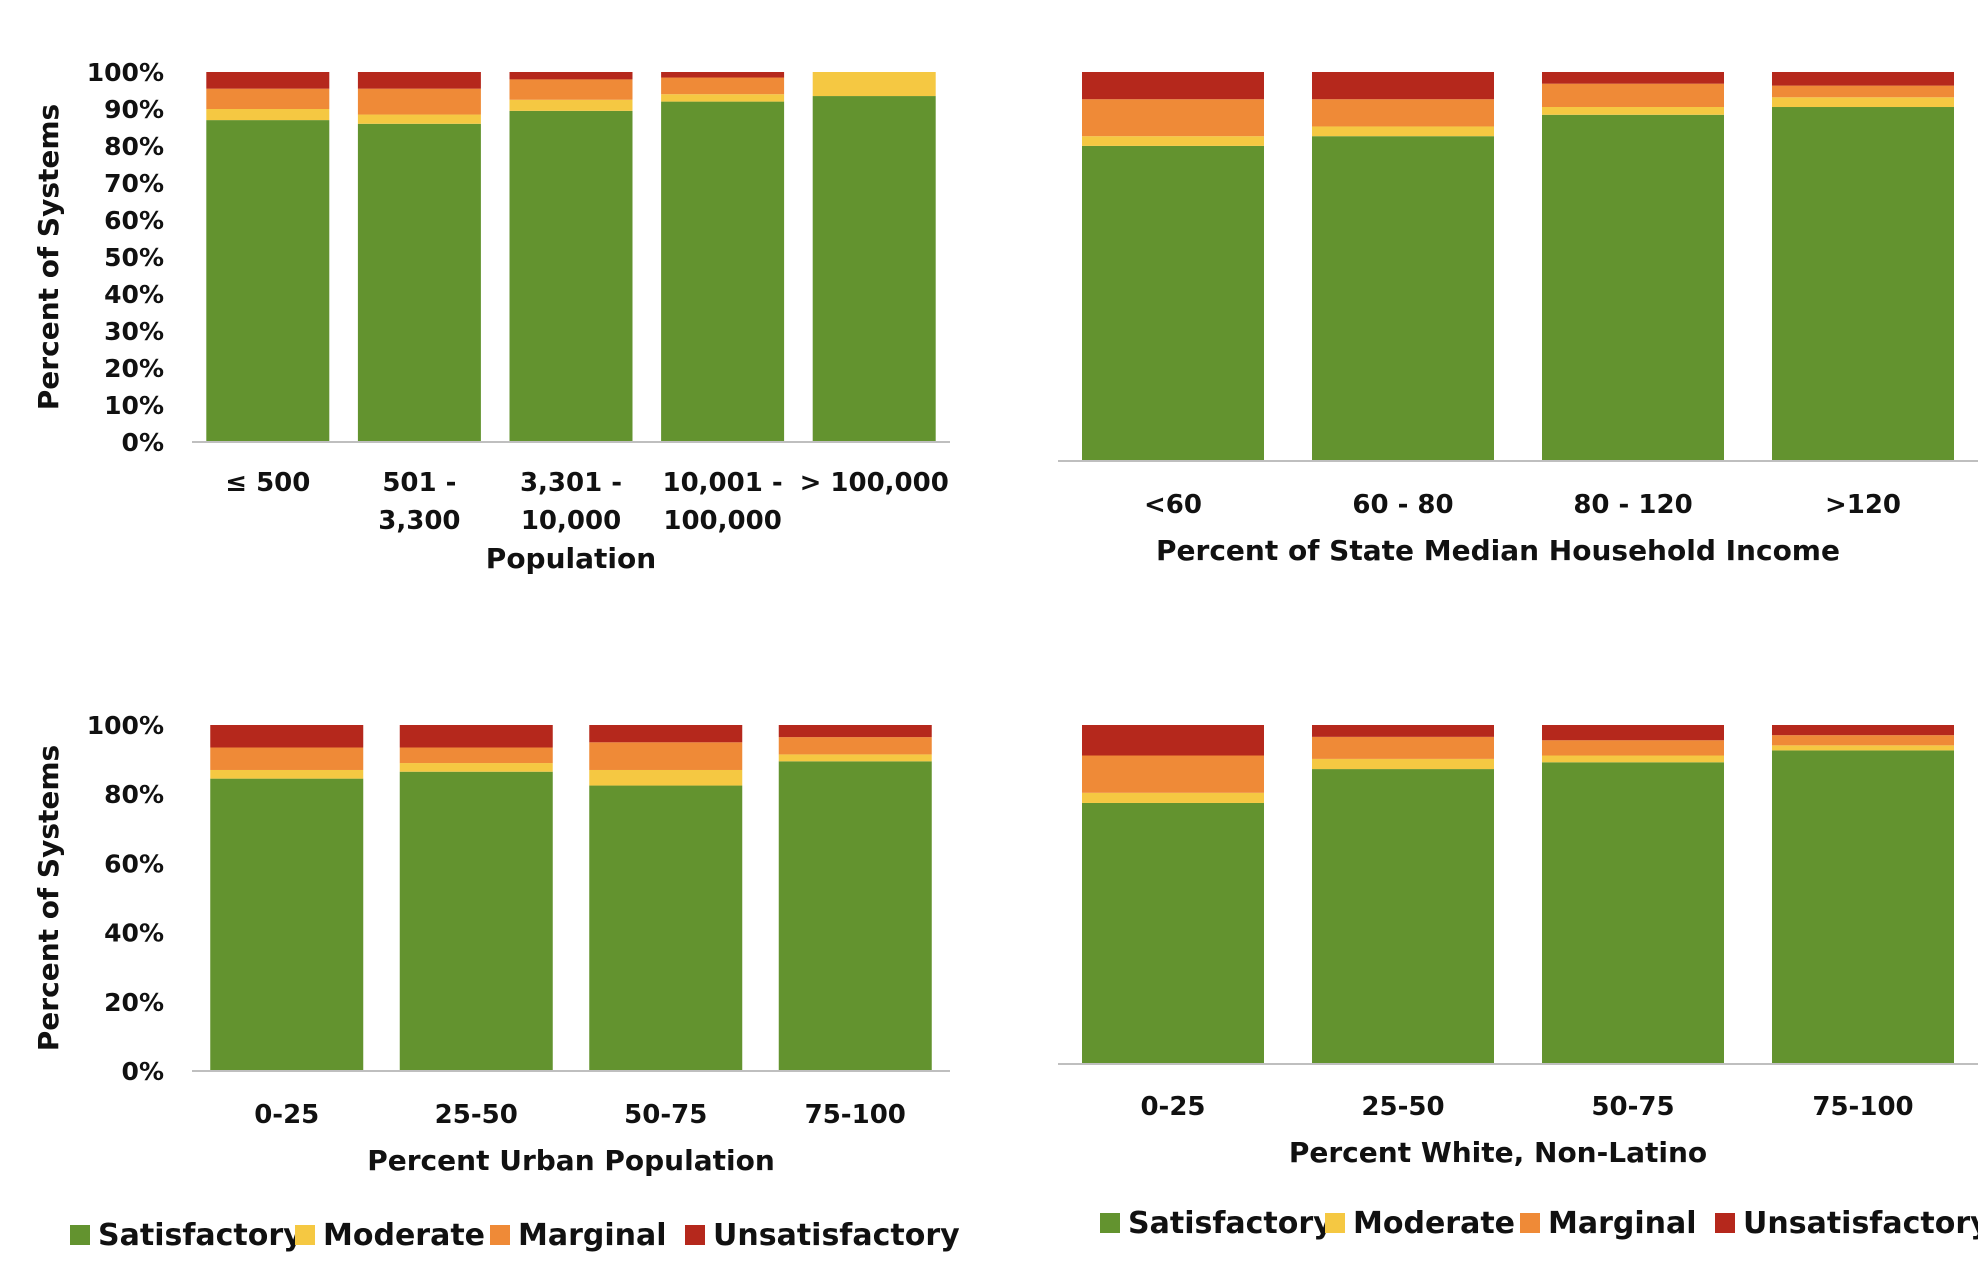 This screenshot has height=1278, width=1978. Describe the element at coordinates (1110, 1223) in the screenshot. I see `legend-swatch-satisfactory` at that location.